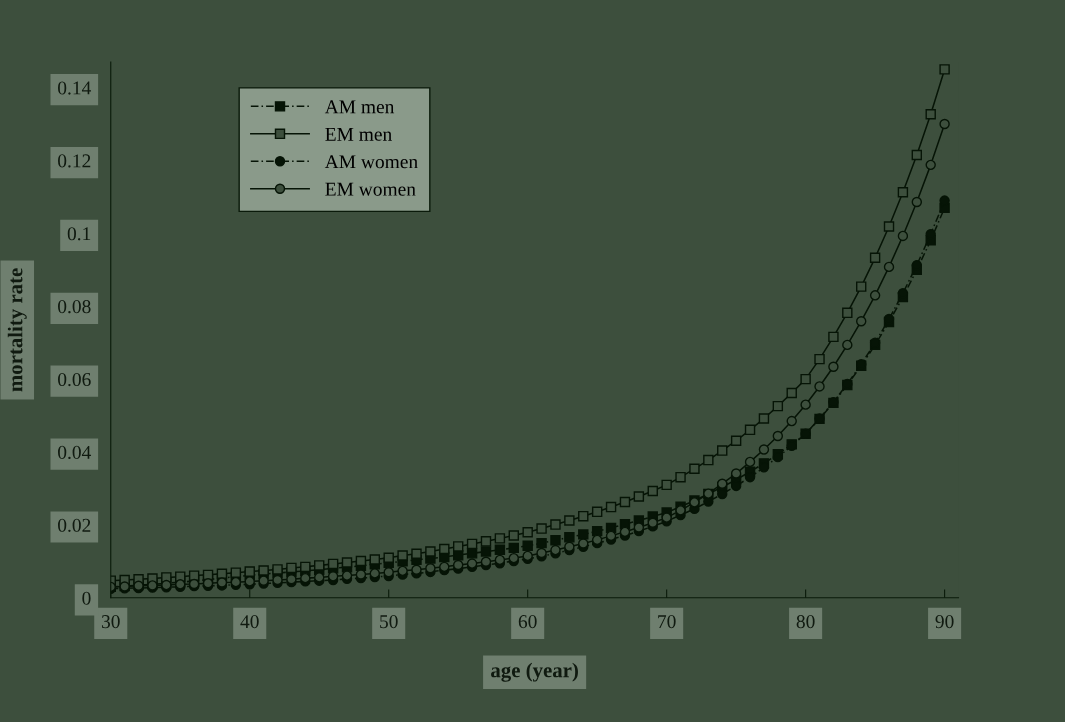 This screenshot has width=1065, height=722. I want to click on x-tick-label: 40, so click(249, 622).